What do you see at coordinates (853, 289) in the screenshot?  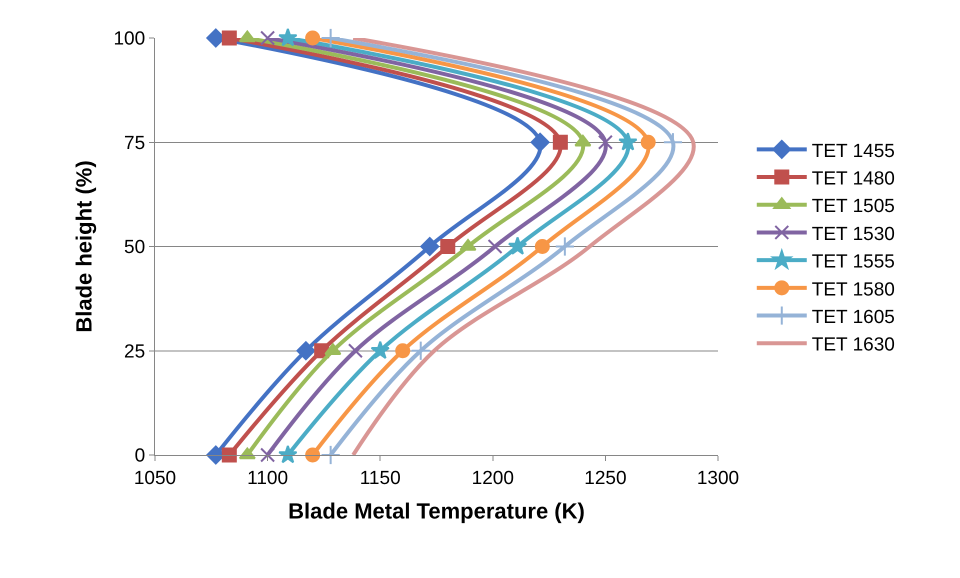 I see `legend-label: TET 1580` at bounding box center [853, 289].